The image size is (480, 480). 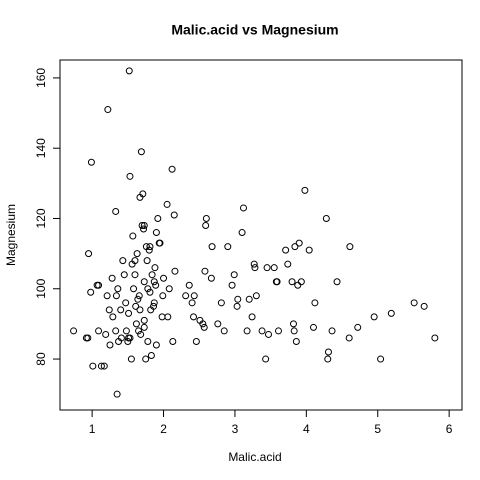 I want to click on x-tick-label: 4, so click(x=306, y=429).